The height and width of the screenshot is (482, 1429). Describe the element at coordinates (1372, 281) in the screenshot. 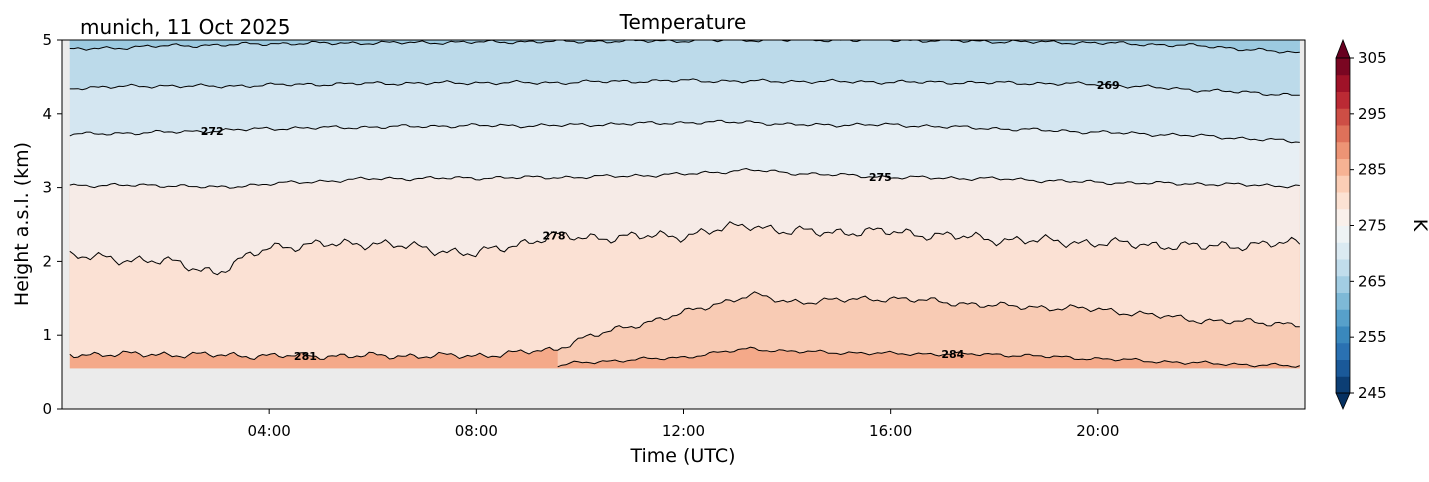

I see `colorbar-tick-label: 265` at that location.